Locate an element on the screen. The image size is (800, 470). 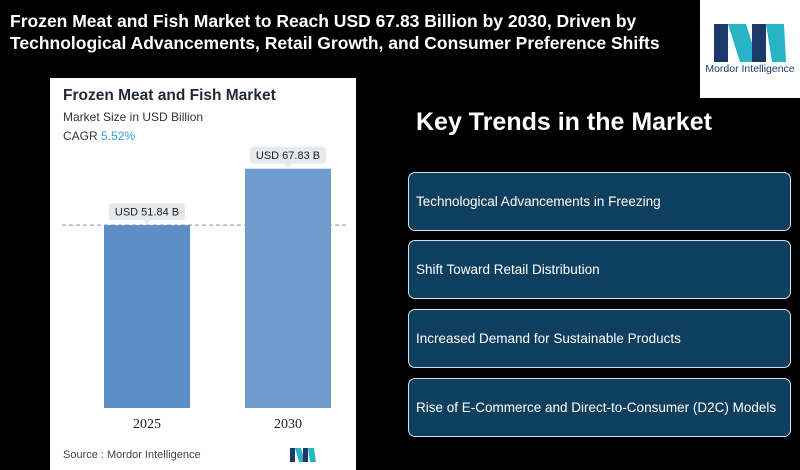
trend-item: Technological Advancements in Freezing is located at coordinates (599, 201).